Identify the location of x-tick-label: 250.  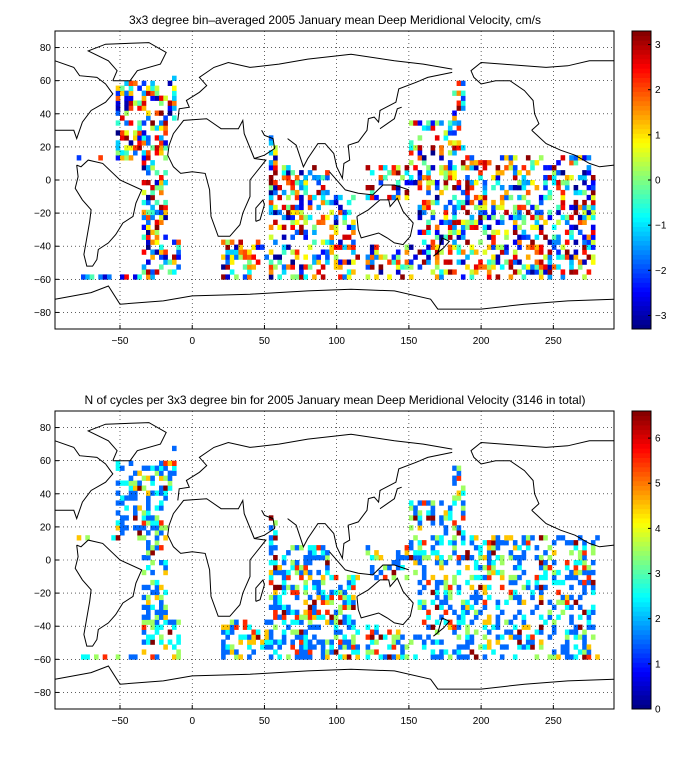
(553, 341).